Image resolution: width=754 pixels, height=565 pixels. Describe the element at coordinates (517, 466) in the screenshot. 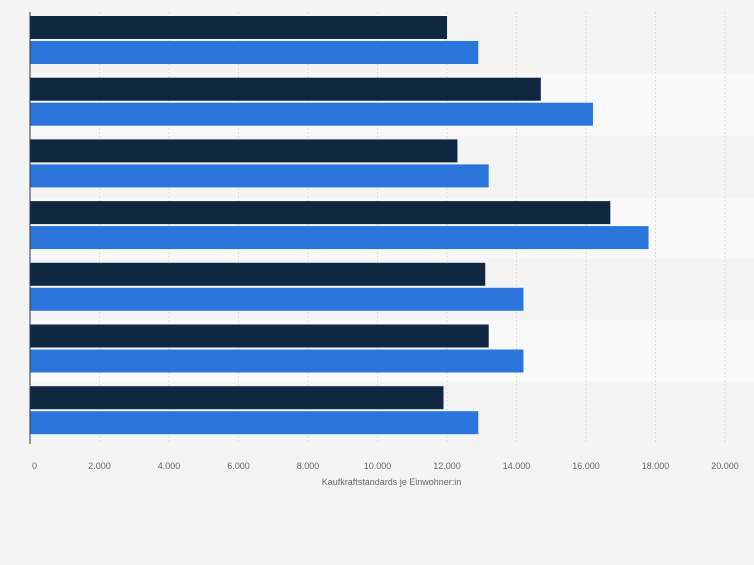

I see `x-tick-label: 14.000` at that location.